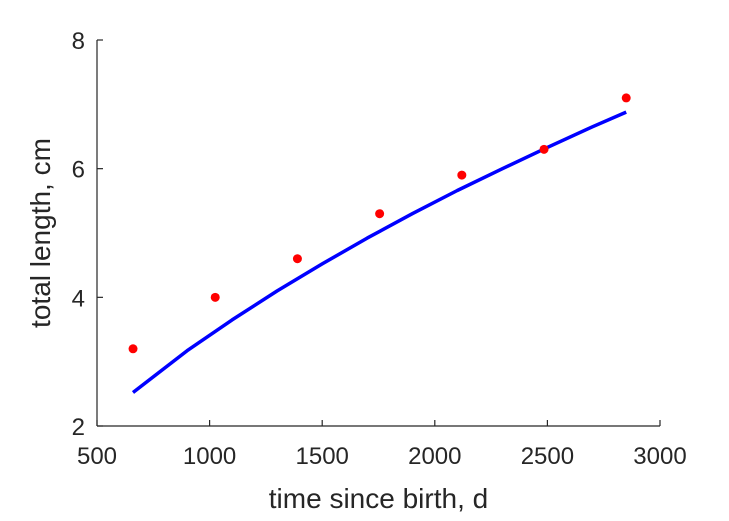  What do you see at coordinates (78, 427) in the screenshot?
I see `y-tick-label: 2` at bounding box center [78, 427].